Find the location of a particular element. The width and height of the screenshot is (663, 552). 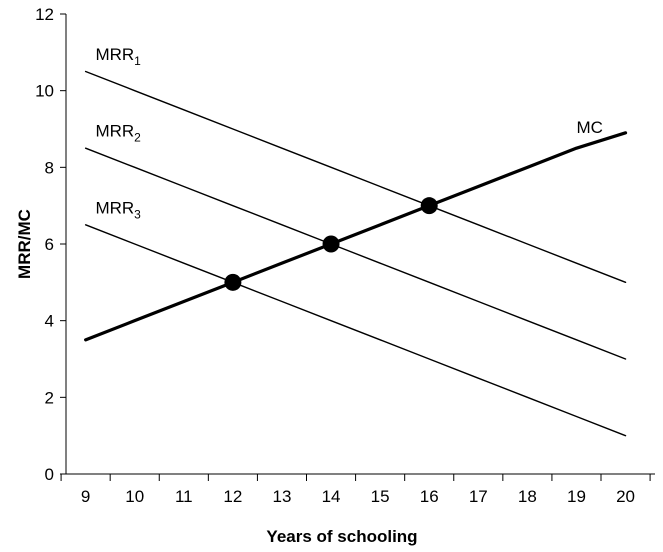

x-tick-label: 18 is located at coordinates (527, 496).